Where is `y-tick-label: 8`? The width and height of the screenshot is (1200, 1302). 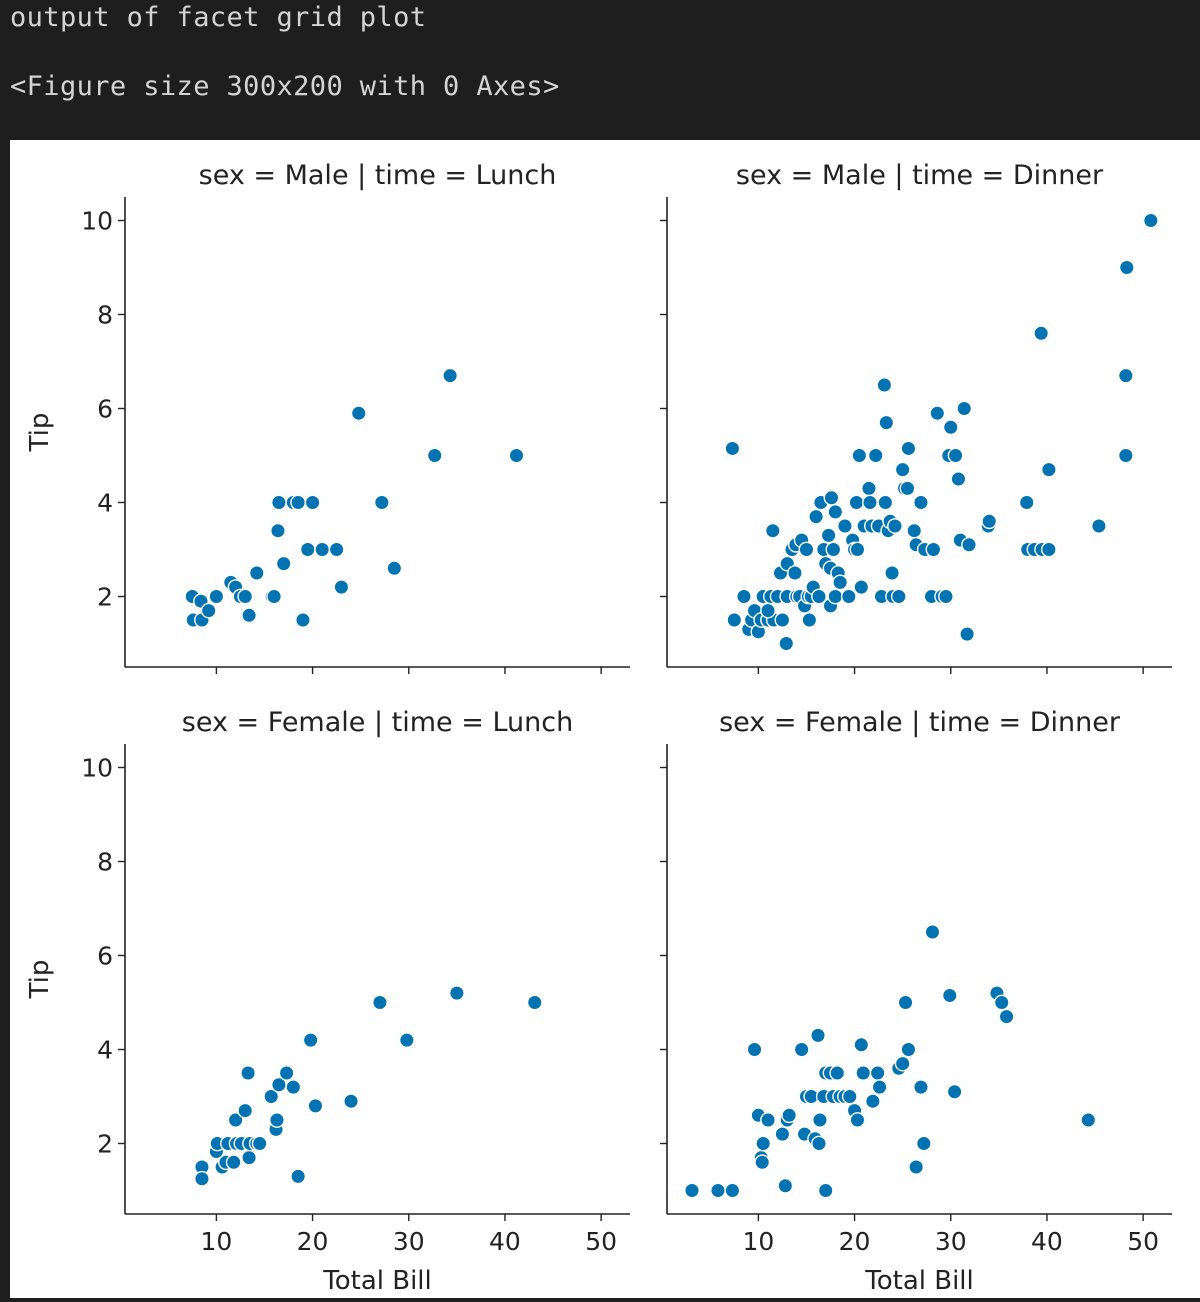
y-tick-label: 8 is located at coordinates (105, 315).